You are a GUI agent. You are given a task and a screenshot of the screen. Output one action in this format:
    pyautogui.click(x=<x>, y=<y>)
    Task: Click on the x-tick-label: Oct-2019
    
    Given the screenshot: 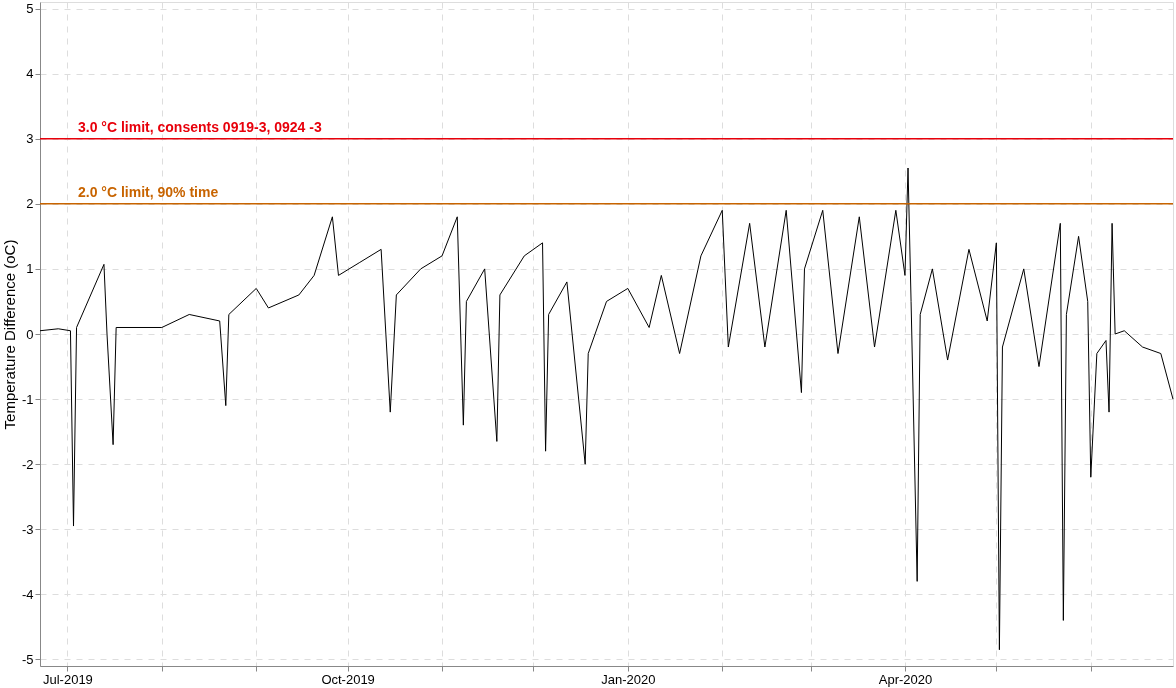 What is the action you would take?
    pyautogui.click(x=348, y=679)
    